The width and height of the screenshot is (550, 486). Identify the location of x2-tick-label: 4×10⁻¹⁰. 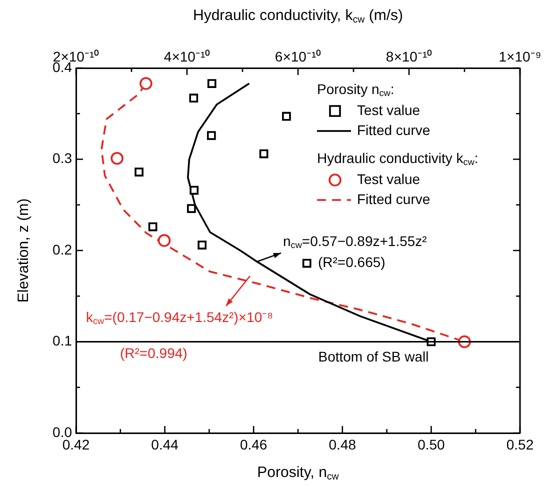
(187, 56).